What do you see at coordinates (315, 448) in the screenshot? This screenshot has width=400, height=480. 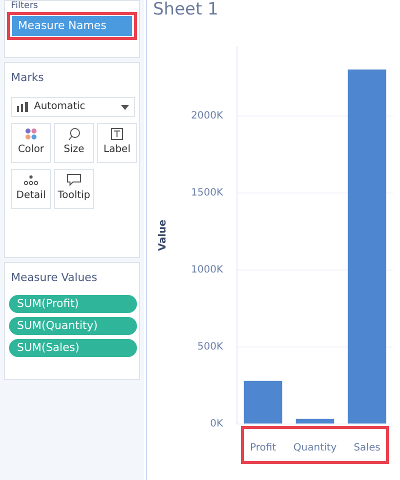 I see `x-tick-label: Quantity` at bounding box center [315, 448].